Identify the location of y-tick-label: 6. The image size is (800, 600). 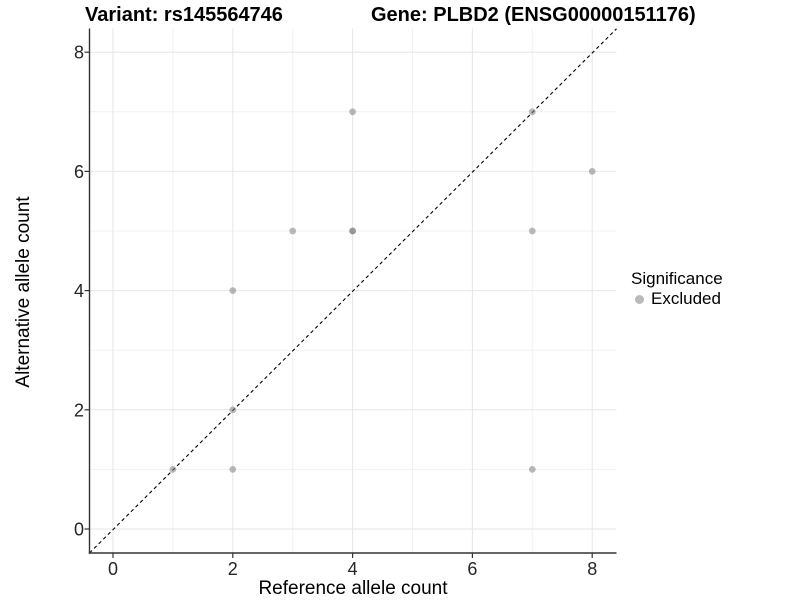
(79, 172).